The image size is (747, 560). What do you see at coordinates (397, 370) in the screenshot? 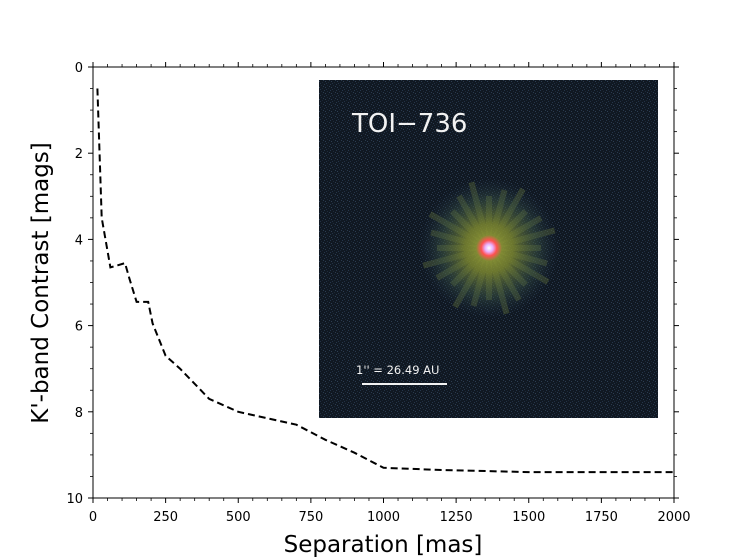
I see `inset-scale-label: 1'' = 26.49 AU` at bounding box center [397, 370].